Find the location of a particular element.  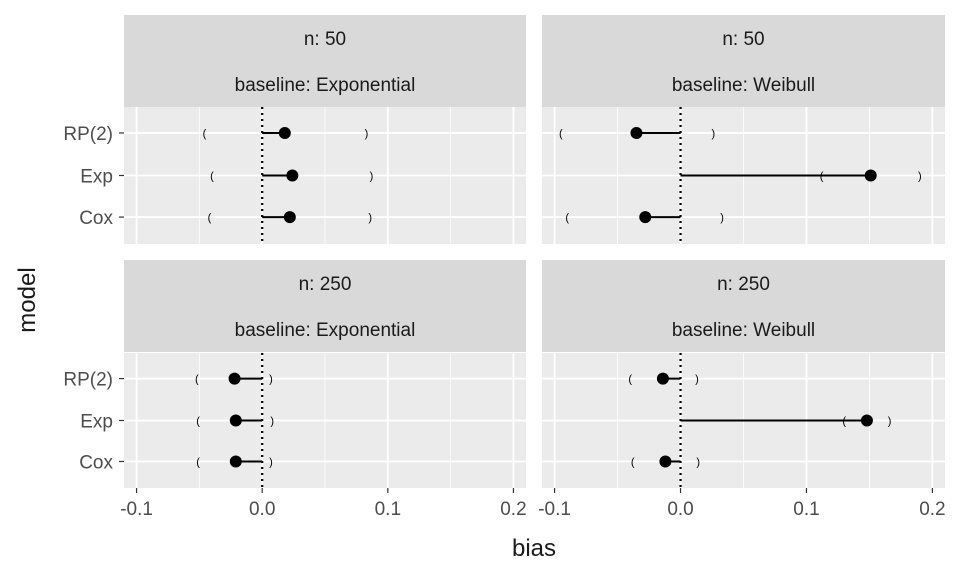

x-axis-title: bias is located at coordinates (534, 548).